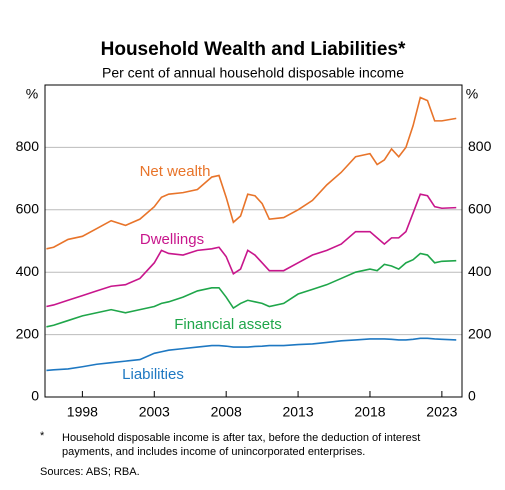 This screenshot has height=490, width=505. What do you see at coordinates (90, 472) in the screenshot?
I see `sources: Sources: ABS; RBA.` at bounding box center [90, 472].